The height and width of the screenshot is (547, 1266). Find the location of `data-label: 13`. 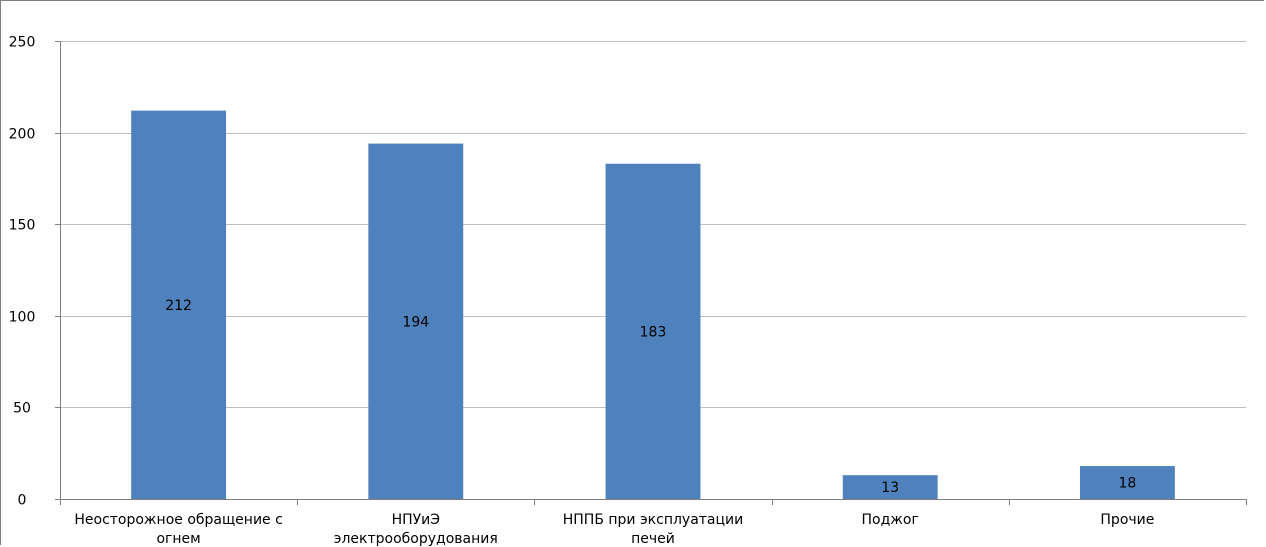

data-label: 13 is located at coordinates (890, 488).